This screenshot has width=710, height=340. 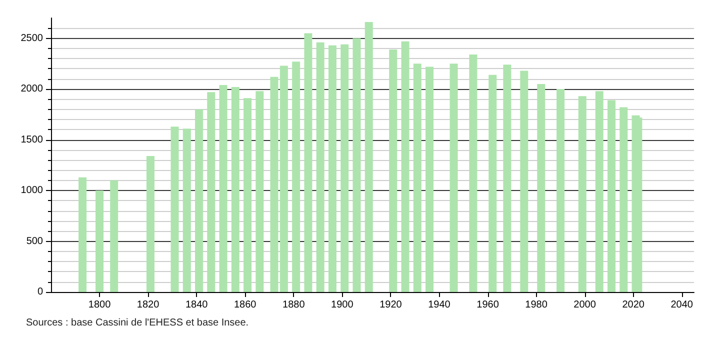 I want to click on x-tick-label: 1840, so click(x=196, y=305).